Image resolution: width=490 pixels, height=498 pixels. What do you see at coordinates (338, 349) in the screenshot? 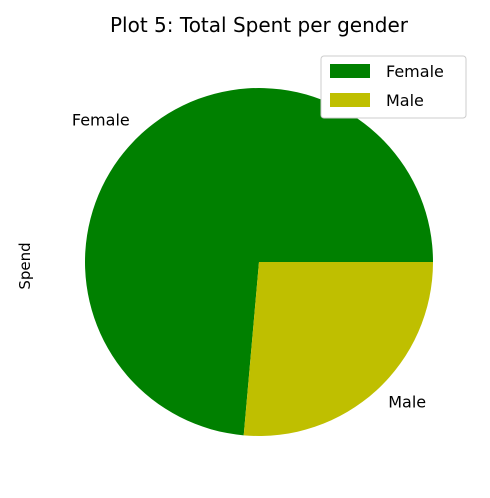
I see `pie-slice-male` at bounding box center [338, 349].